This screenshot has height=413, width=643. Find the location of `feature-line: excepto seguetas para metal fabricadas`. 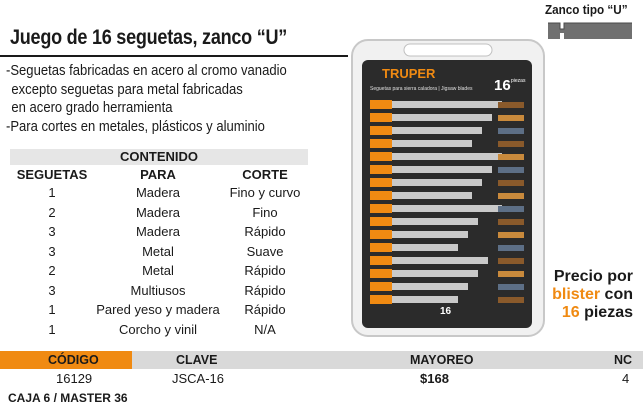

feature-line: excepto seguetas para metal fabricadas is located at coordinates (127, 89).